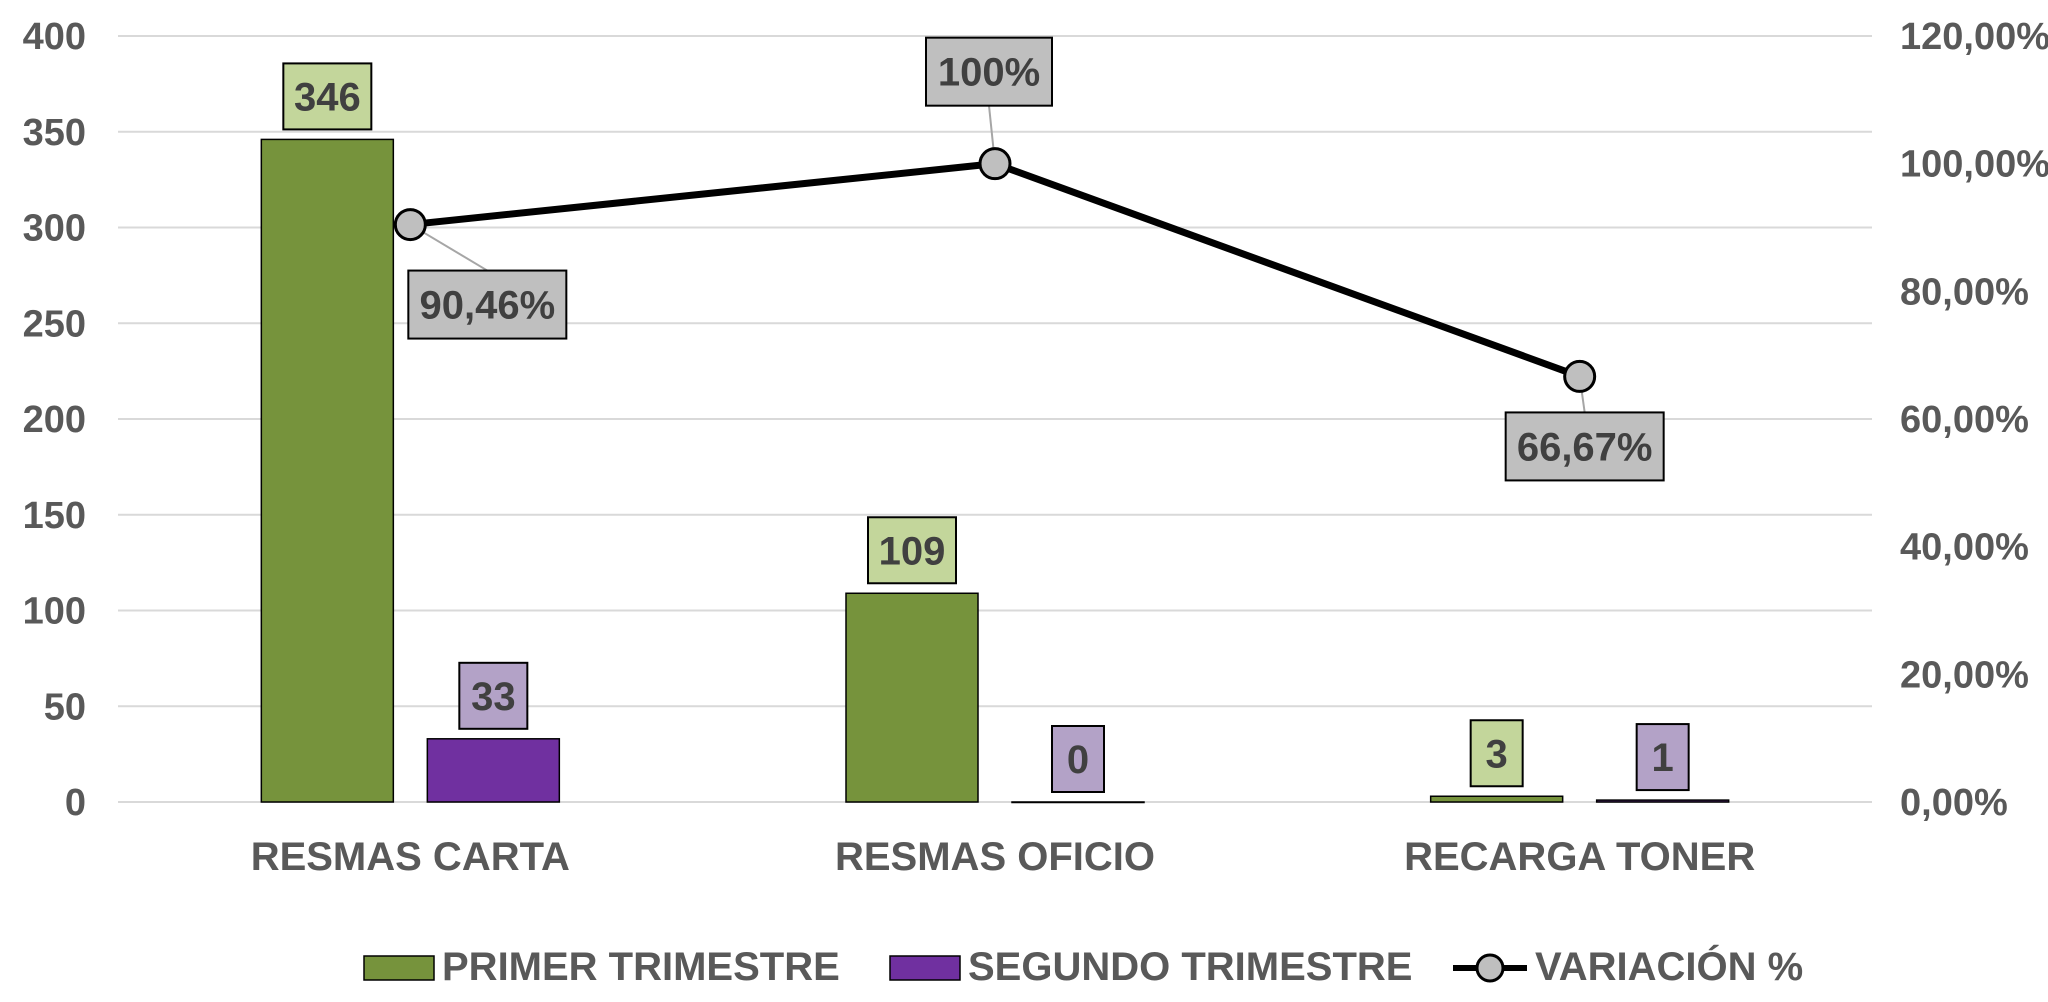 The width and height of the screenshot is (2048, 1002). I want to click on right-axis-tick-label: 60,00%, so click(1964, 420).